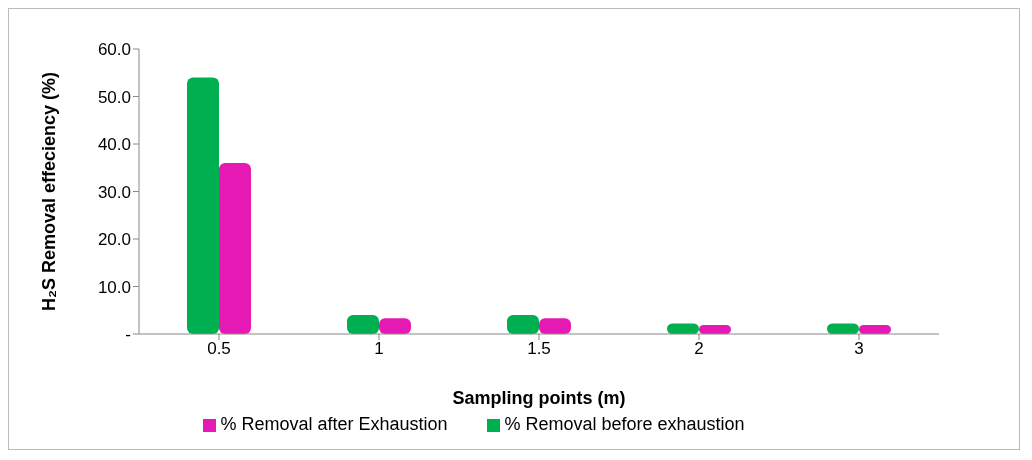 This screenshot has height=460, width=1032. What do you see at coordinates (859, 349) in the screenshot?
I see `x-tick-label: 3` at bounding box center [859, 349].